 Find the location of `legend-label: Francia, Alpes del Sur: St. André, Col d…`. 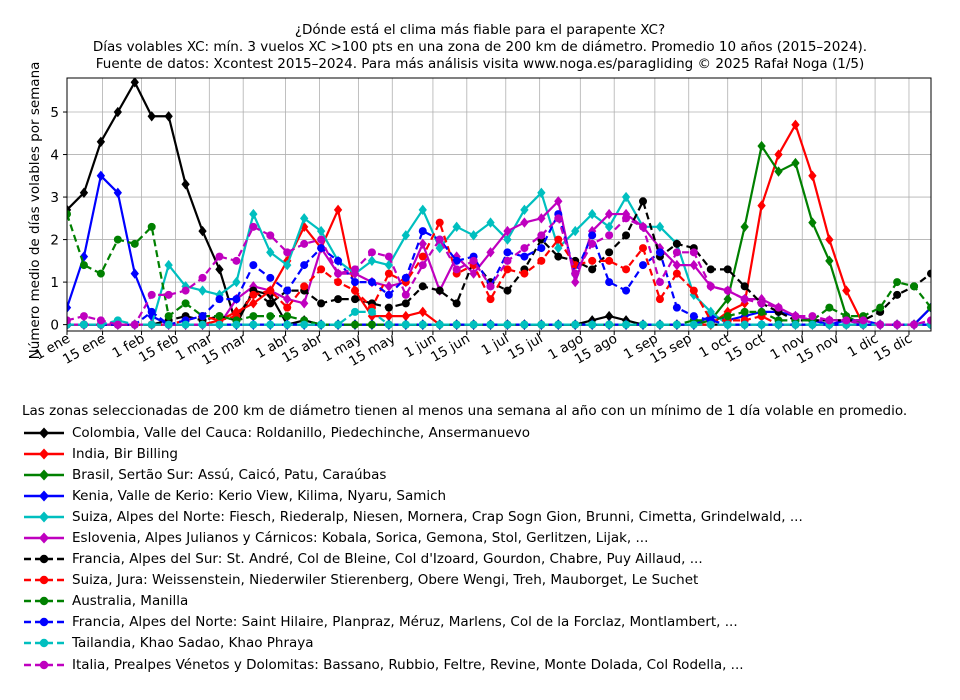

legend-label: Francia, Alpes del Sur: St. André, Col d… is located at coordinates (387, 559).